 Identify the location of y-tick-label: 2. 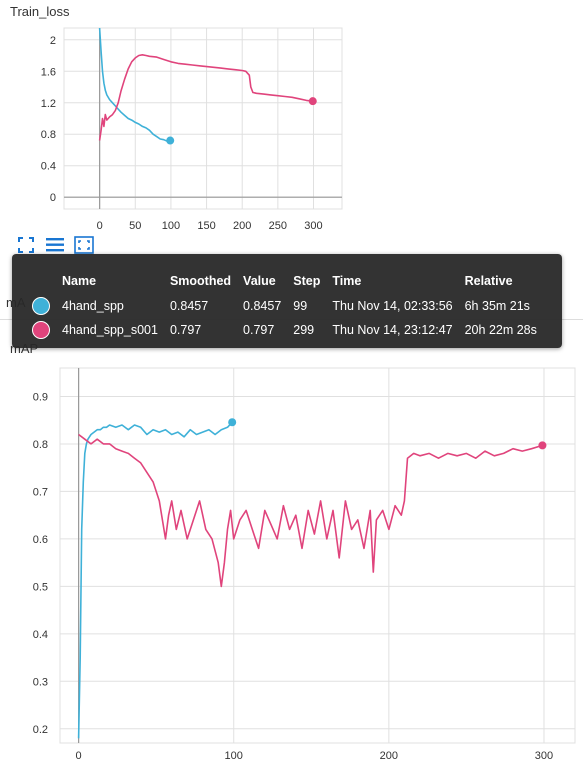
(53, 41).